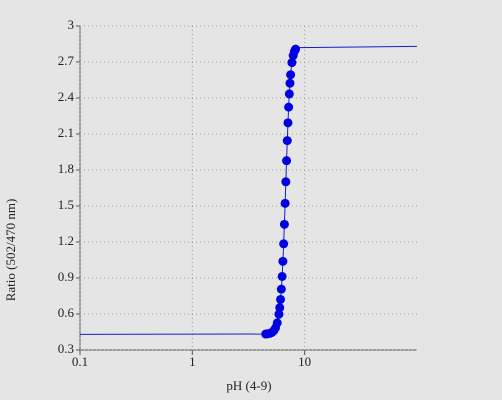  Describe the element at coordinates (10, 250) in the screenshot. I see `y-axis-title: Ratio (502/470 nm)` at that location.